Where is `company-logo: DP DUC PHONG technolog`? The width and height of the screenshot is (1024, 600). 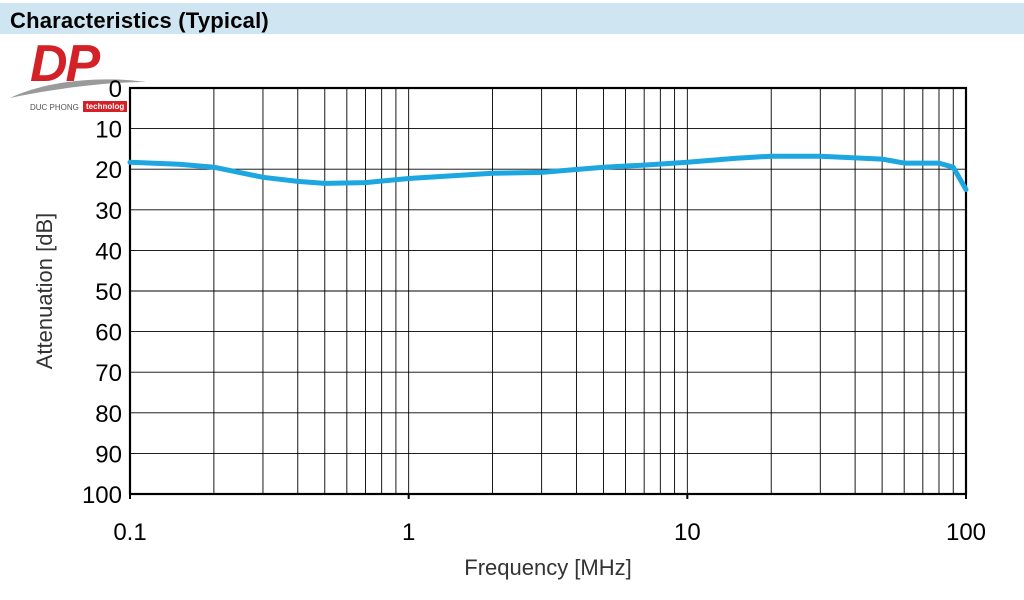 company-logo: DP DUC PHONG technolog is located at coordinates (78, 75).